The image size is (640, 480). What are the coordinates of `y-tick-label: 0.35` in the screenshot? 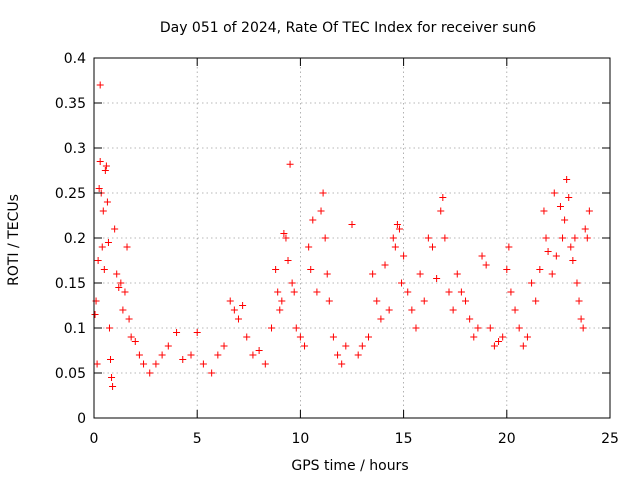 It's located at (70, 104).